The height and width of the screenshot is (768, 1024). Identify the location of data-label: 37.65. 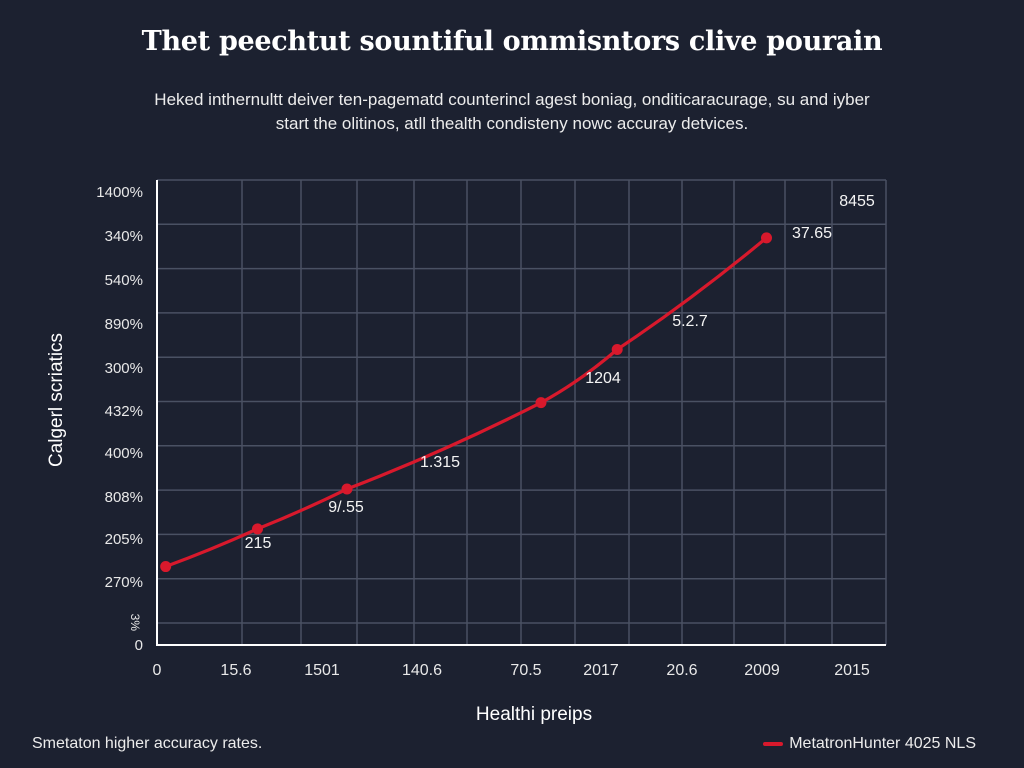
(812, 233).